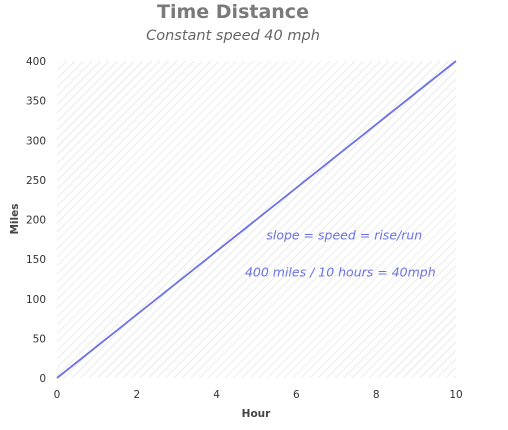  I want to click on y-axis-ticks: 0 50 100 150 200 250 300 350 400, so click(36, 220).